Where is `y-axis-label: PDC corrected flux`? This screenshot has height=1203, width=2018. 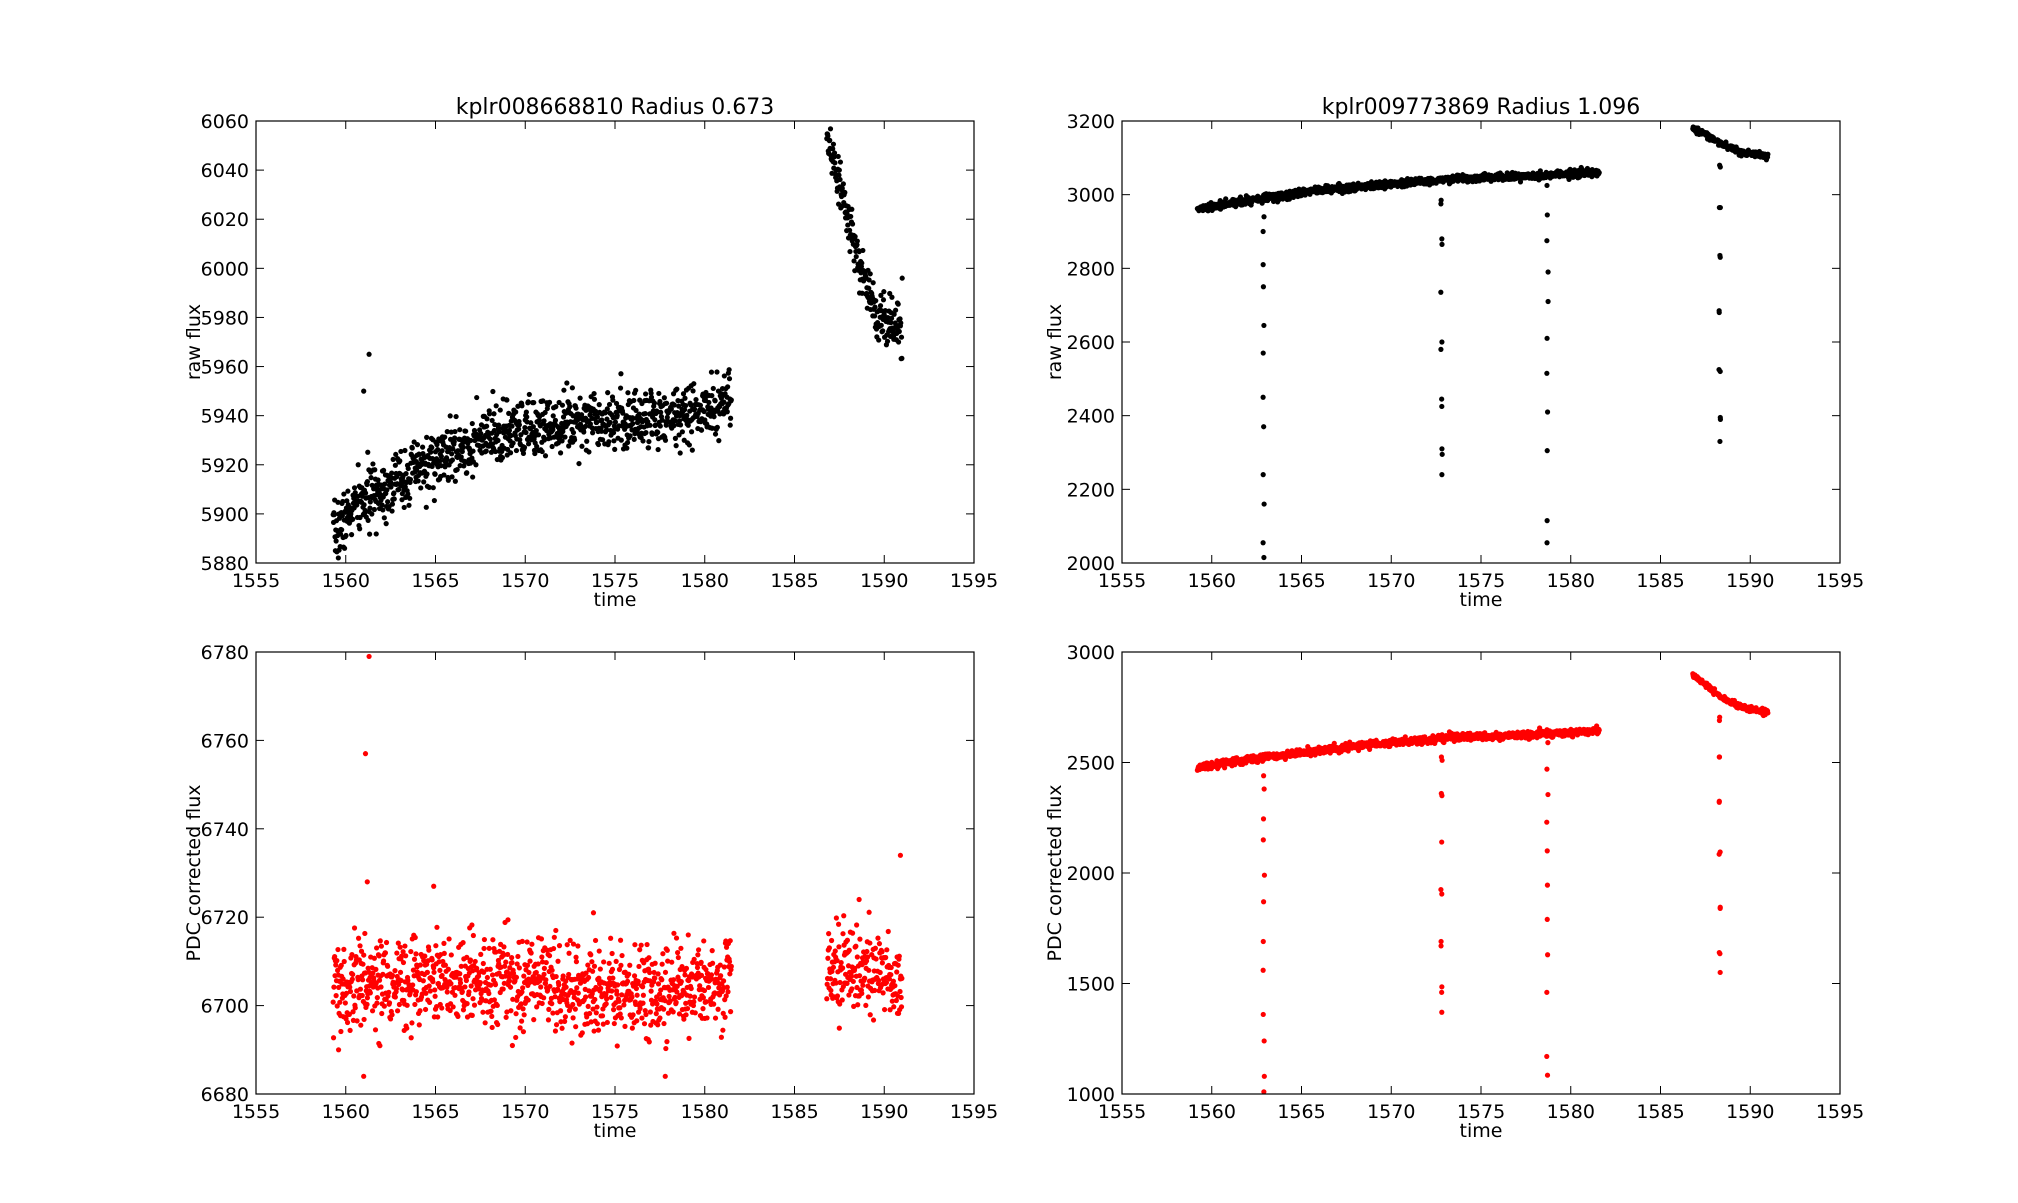
y-axis-label: PDC corrected flux is located at coordinates (194, 873).